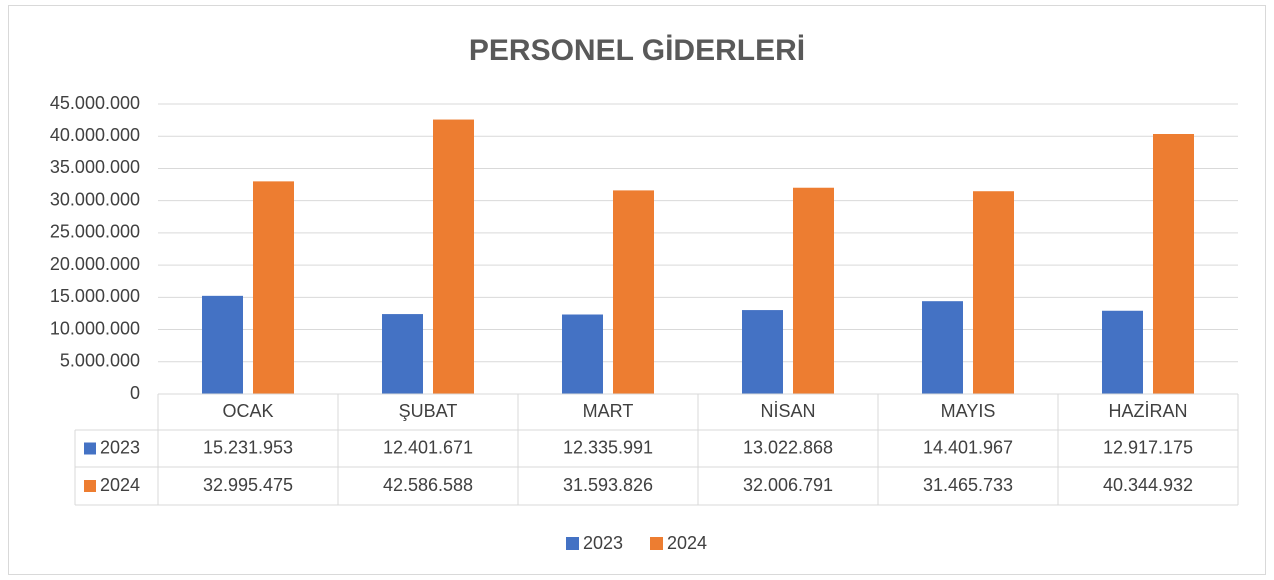  Describe the element at coordinates (1148, 447) in the screenshot. I see `table-cell: 12.917.175` at that location.